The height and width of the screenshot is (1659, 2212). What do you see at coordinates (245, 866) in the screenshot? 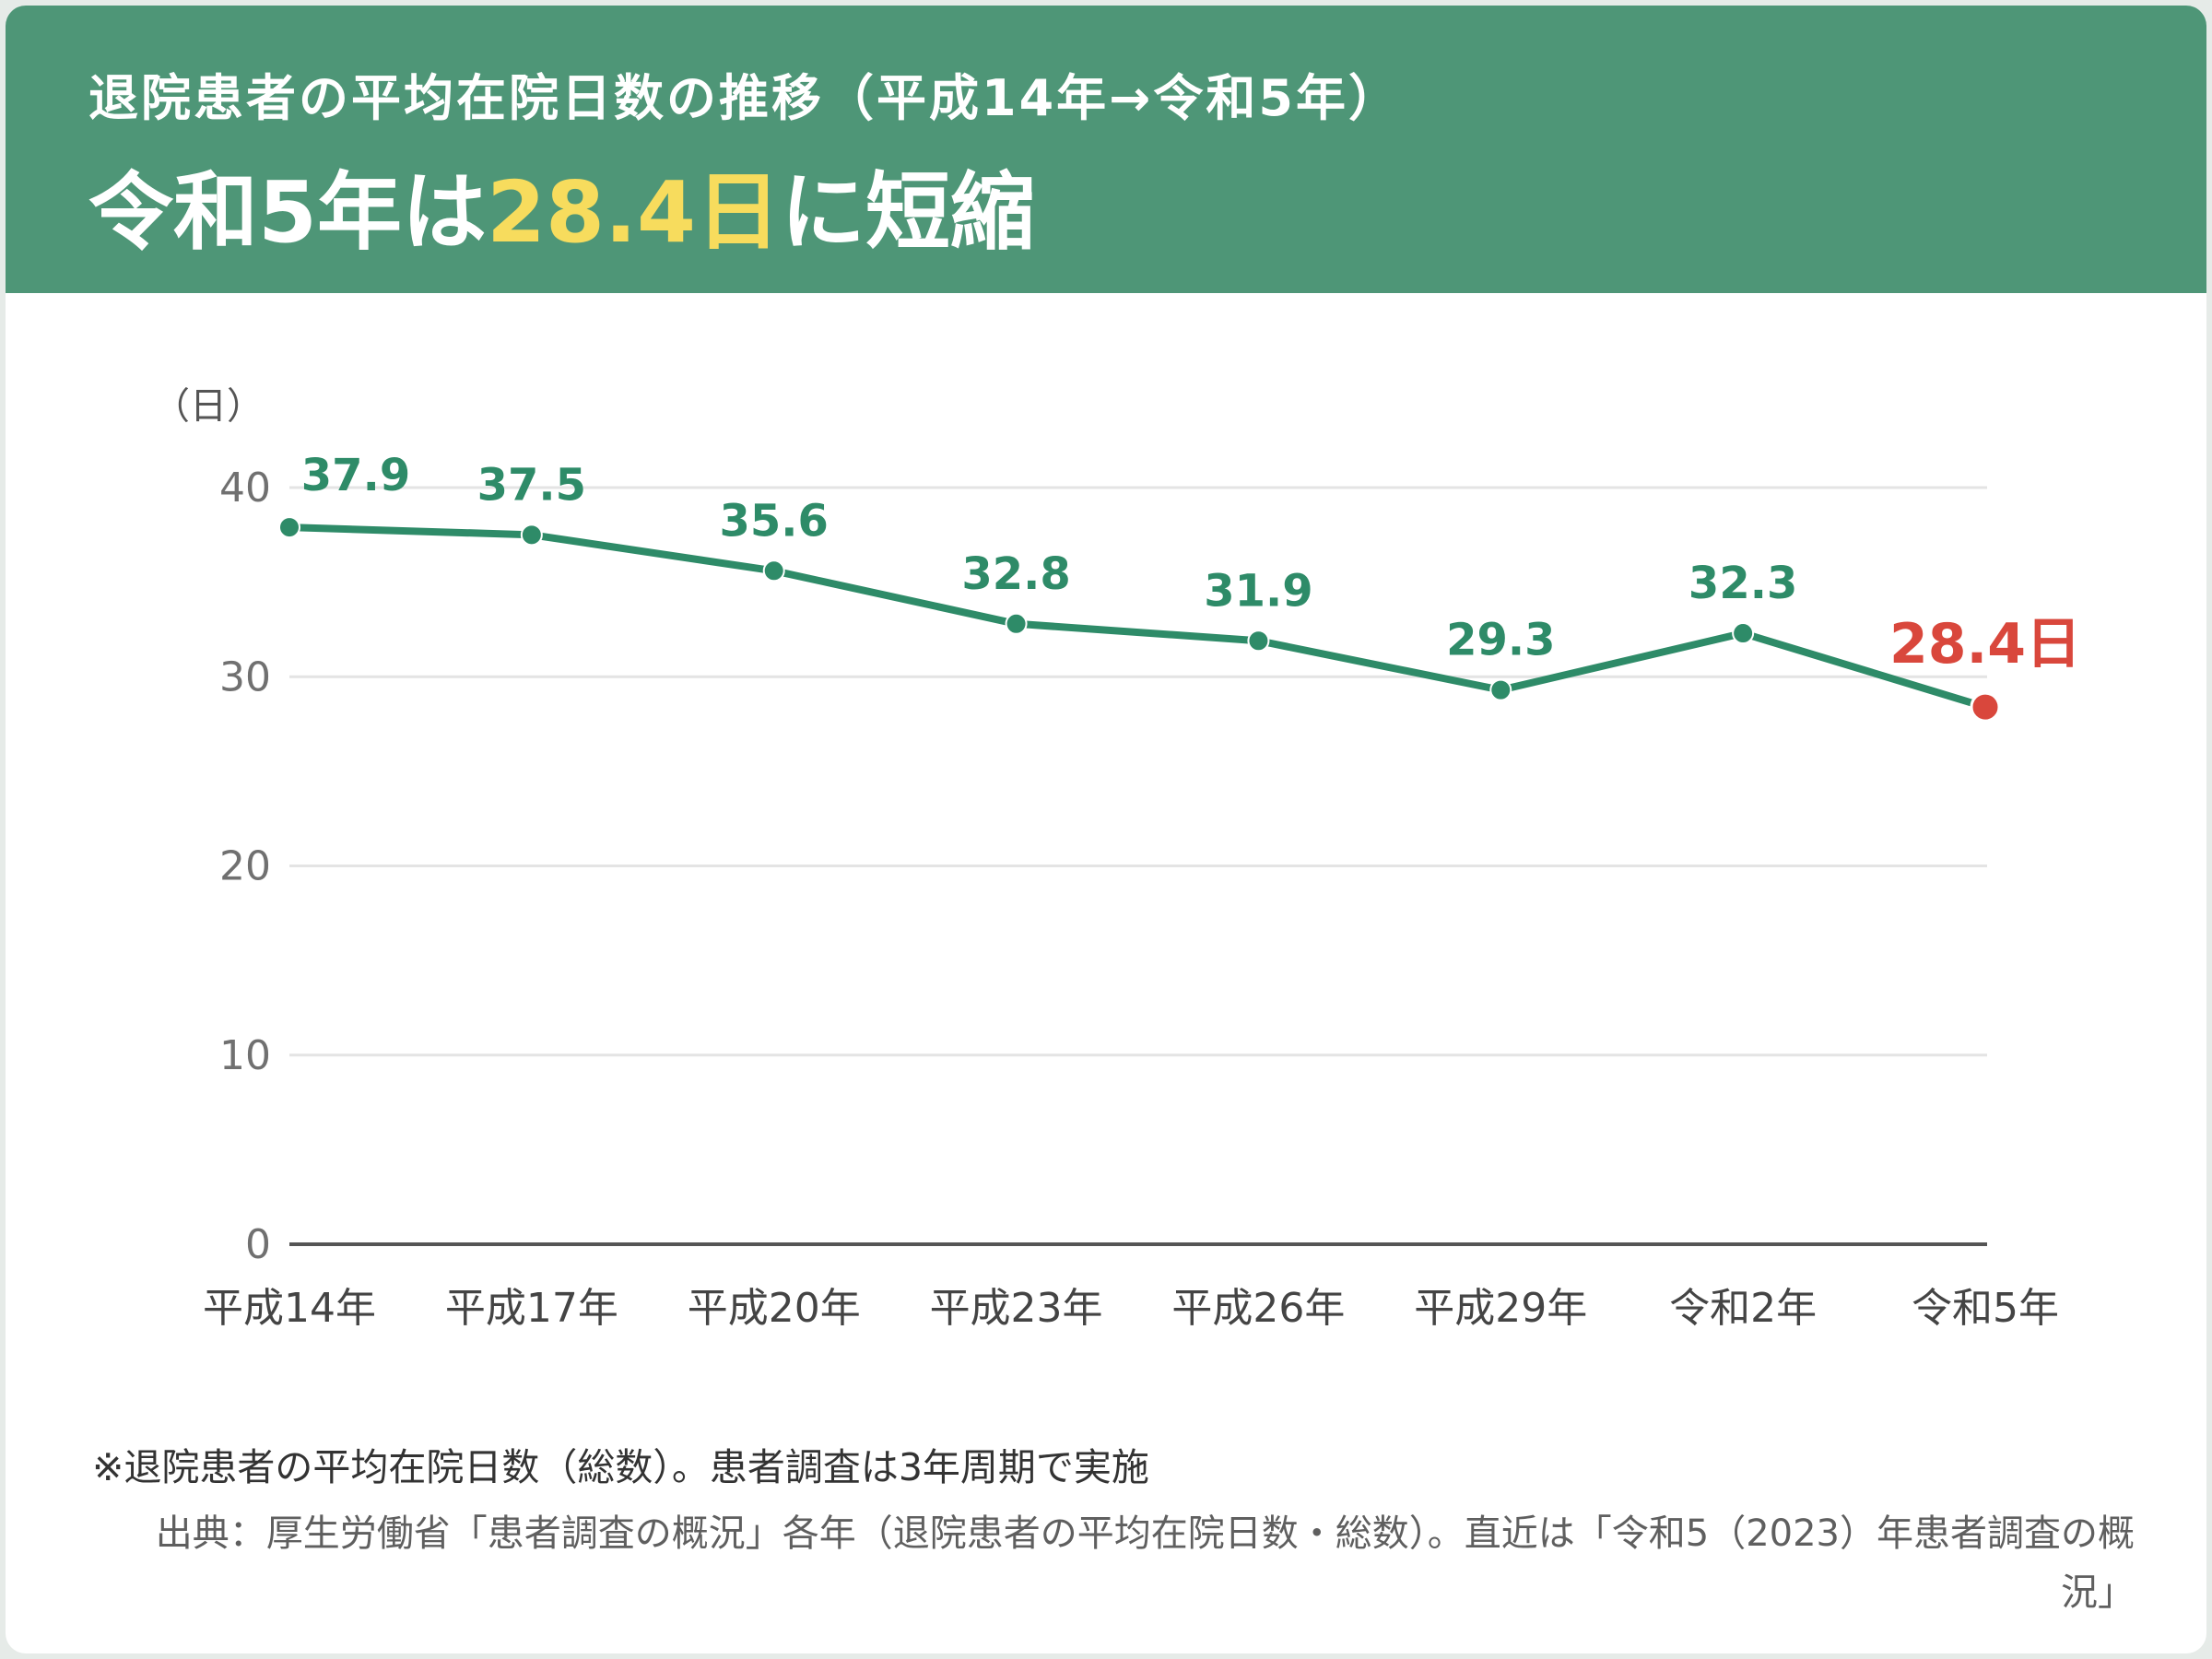
I see `y-tick-label: 20` at bounding box center [245, 866].